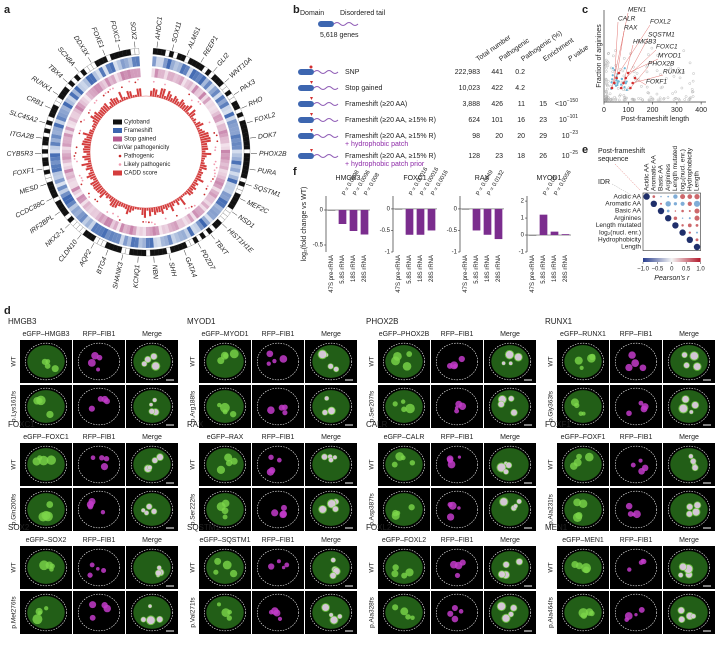 The height and width of the screenshot is (663, 720). What do you see at coordinates (385, 164) in the screenshot?
I see `row-note: + hydrophobic patch prior` at bounding box center [385, 164].